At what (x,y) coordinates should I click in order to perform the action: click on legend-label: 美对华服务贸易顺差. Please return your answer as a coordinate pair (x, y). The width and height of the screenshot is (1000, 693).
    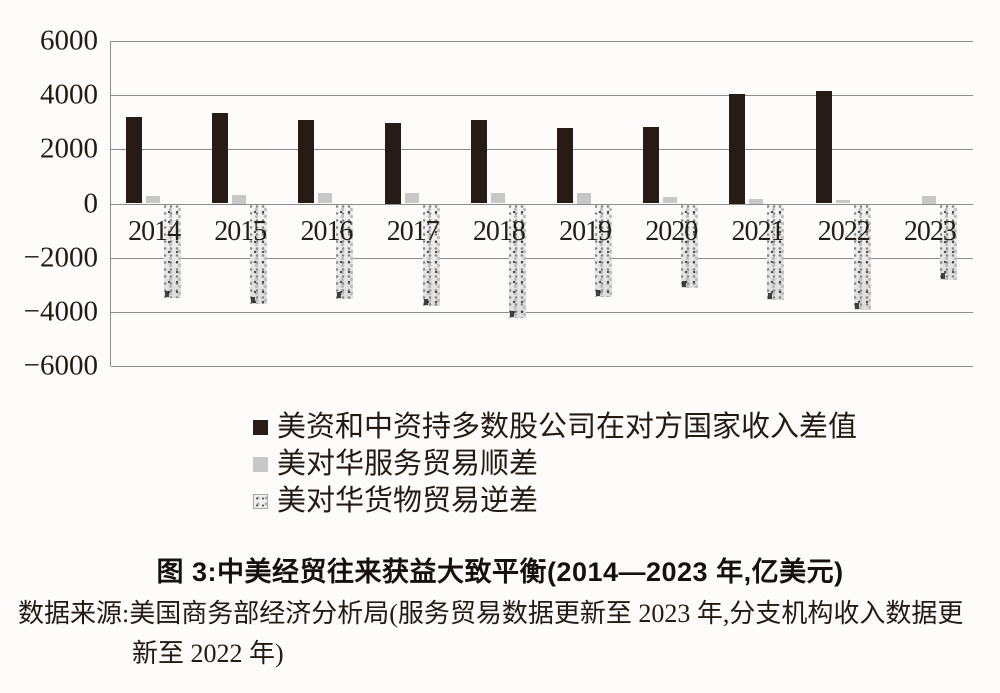
    Looking at the image, I should click on (408, 464).